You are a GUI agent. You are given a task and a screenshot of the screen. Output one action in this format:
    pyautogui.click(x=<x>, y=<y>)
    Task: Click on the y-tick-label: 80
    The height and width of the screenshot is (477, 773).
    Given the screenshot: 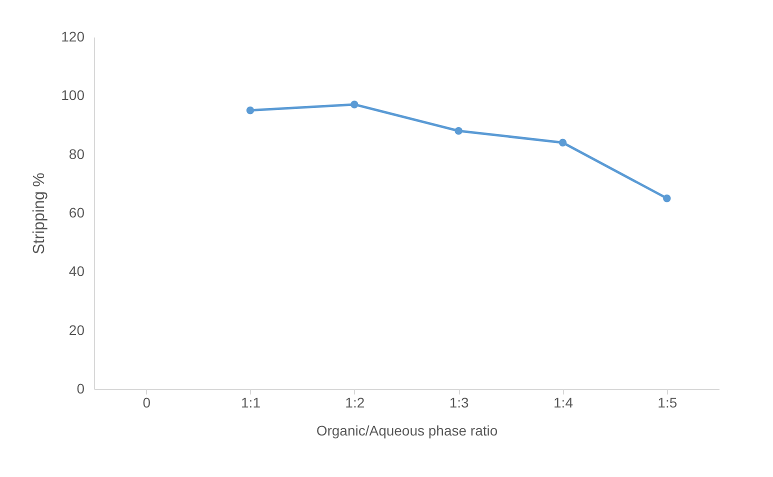 What is the action you would take?
    pyautogui.click(x=76, y=154)
    